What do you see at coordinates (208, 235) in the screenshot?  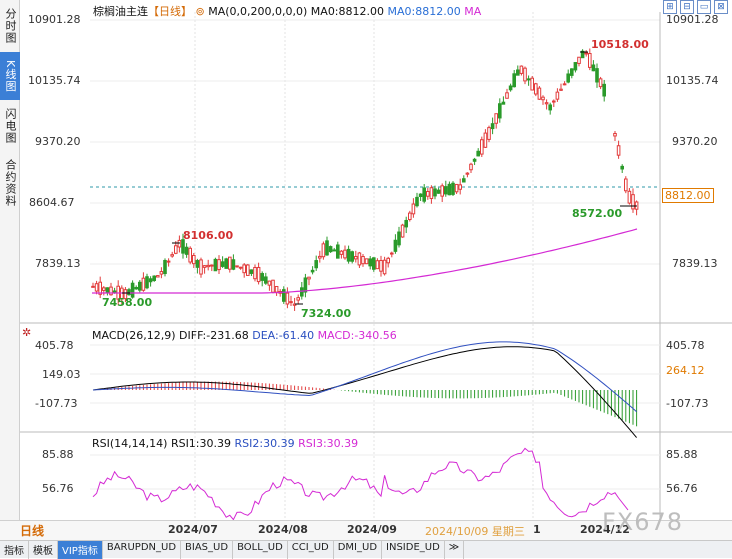 I see `annotation-mid-high: 8106.00` at bounding box center [208, 235].